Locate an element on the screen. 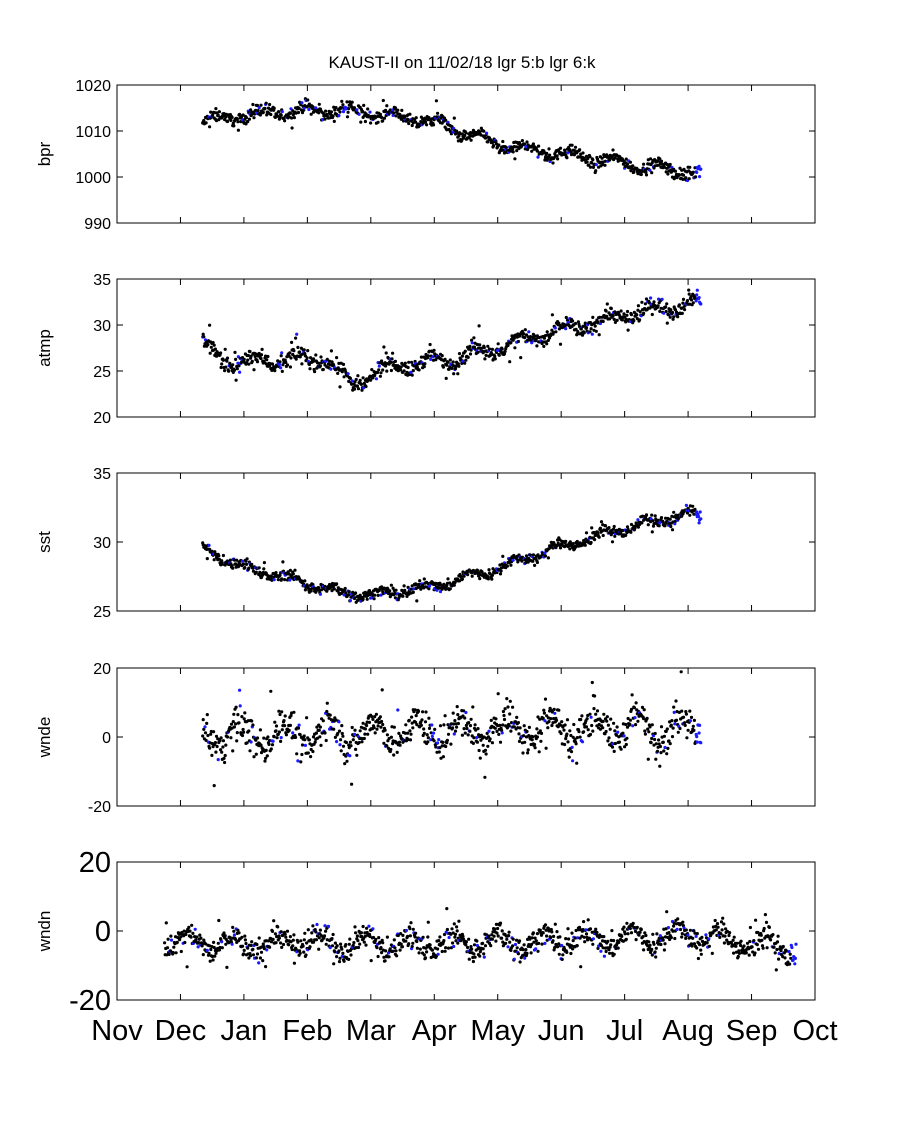 This screenshot has width=900, height=1125. y-tick-label: 35 is located at coordinates (102, 280).